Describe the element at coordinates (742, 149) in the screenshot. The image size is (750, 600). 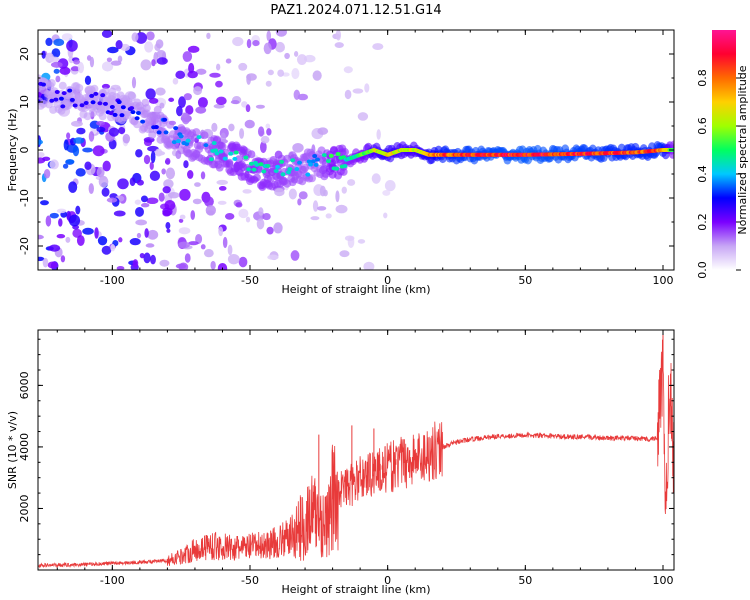
I see `colorbar-label: Normalized spectral amplitude` at that location.